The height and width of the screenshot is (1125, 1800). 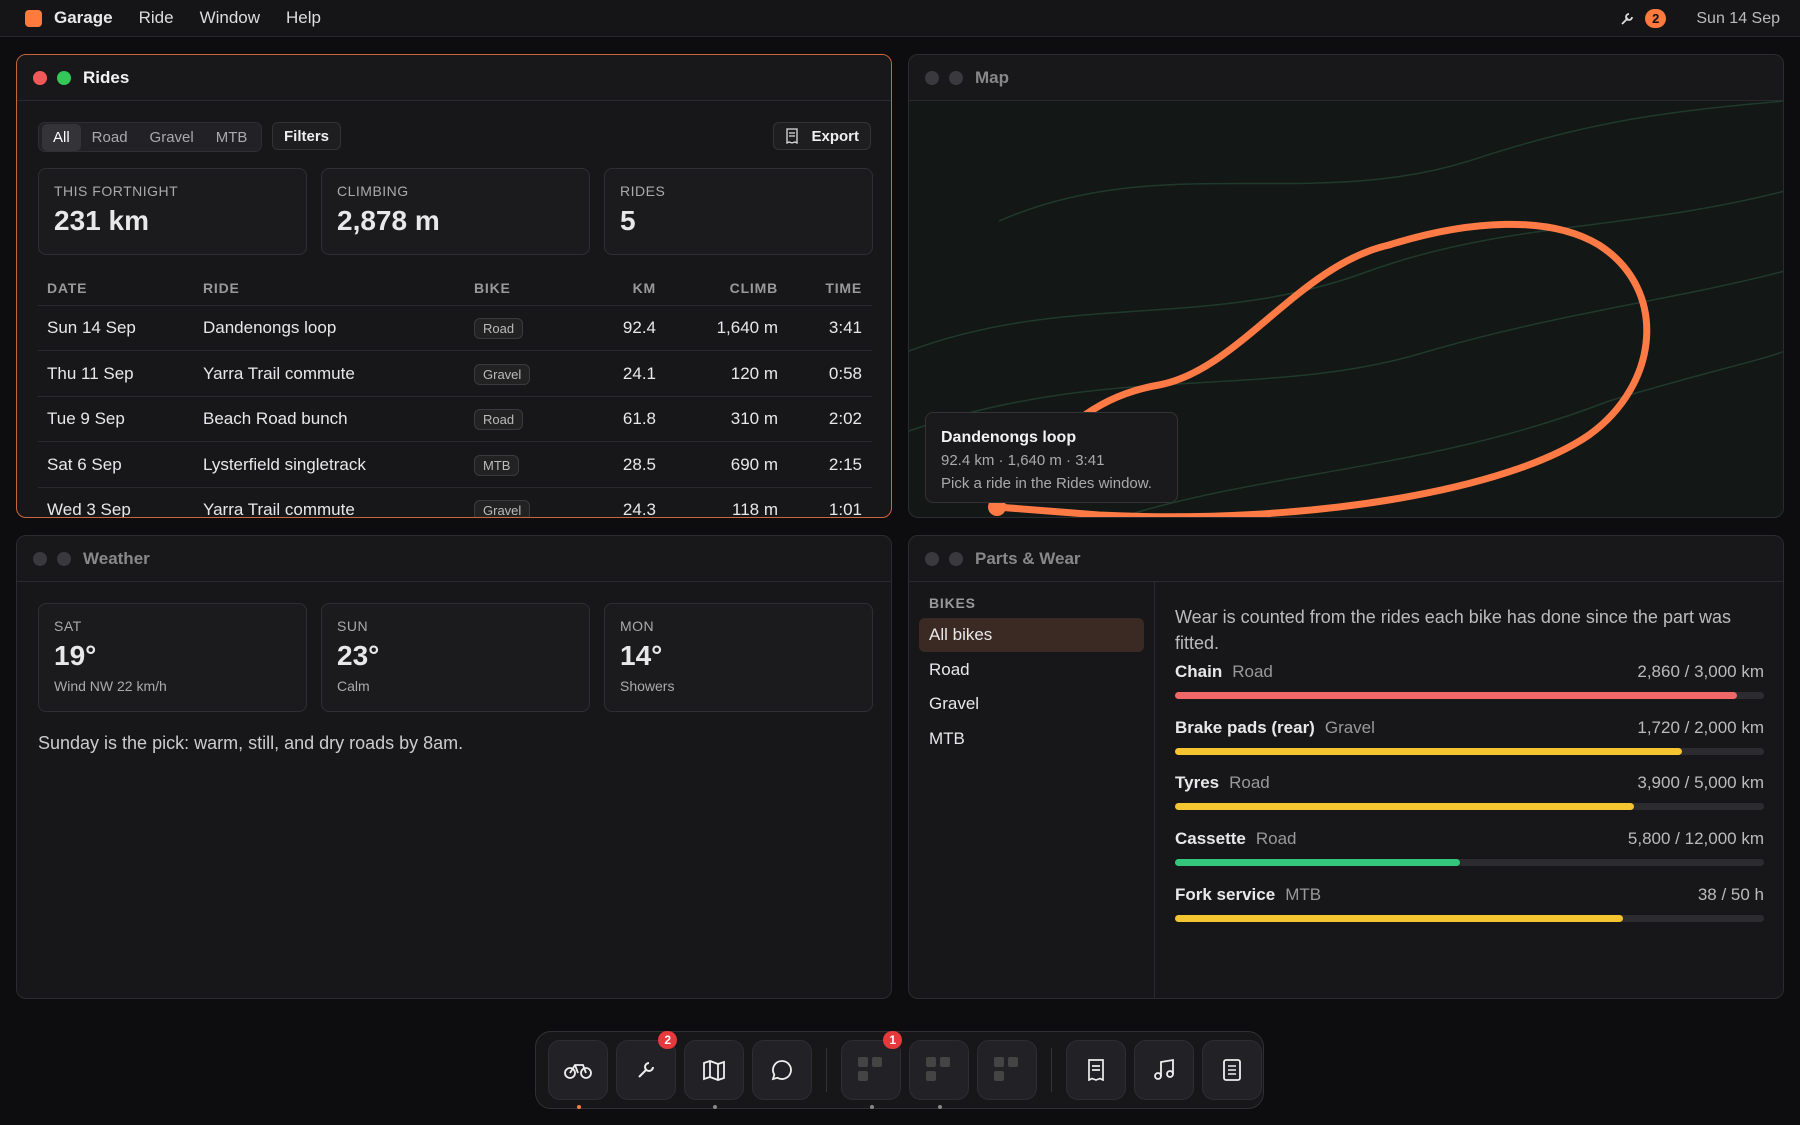 What do you see at coordinates (1695, 839) in the screenshot?
I see `part-usage: 5,800 / 12,000 km` at bounding box center [1695, 839].